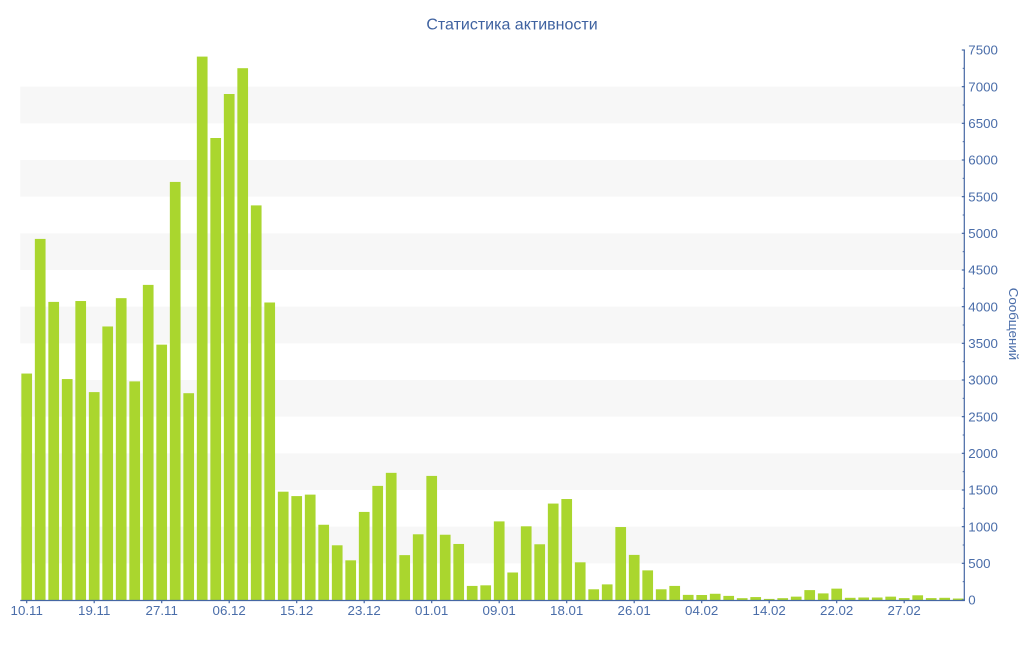 This screenshot has height=645, width=1024. Describe the element at coordinates (983, 526) in the screenshot. I see `svg-text: 1000` at that location.